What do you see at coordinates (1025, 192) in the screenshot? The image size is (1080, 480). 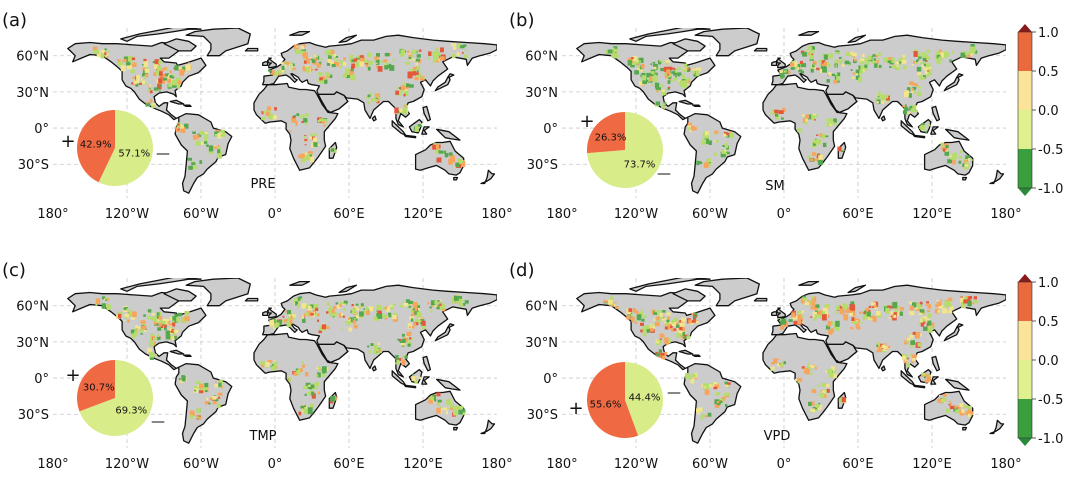 I see `colorbar-extend-low` at bounding box center [1025, 192].